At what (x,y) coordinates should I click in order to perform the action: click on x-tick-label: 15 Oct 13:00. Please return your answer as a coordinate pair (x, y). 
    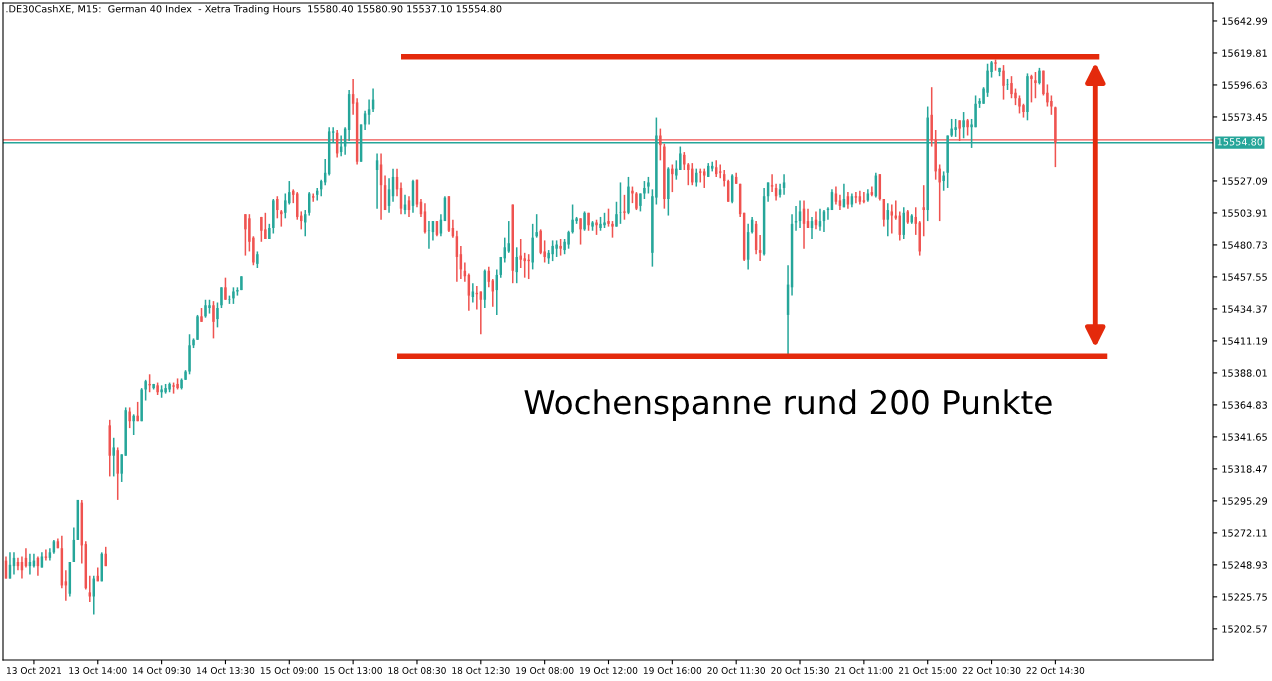
    Looking at the image, I should click on (353, 670).